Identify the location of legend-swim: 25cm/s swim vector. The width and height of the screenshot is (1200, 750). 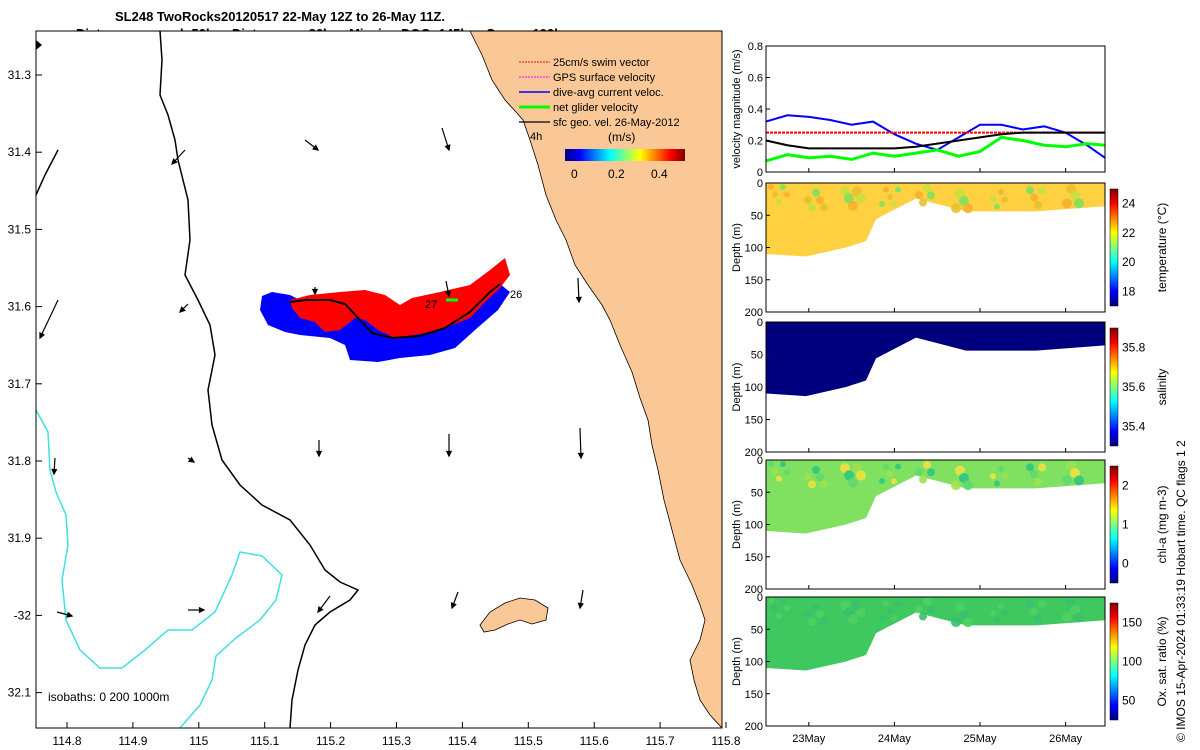
(601, 63).